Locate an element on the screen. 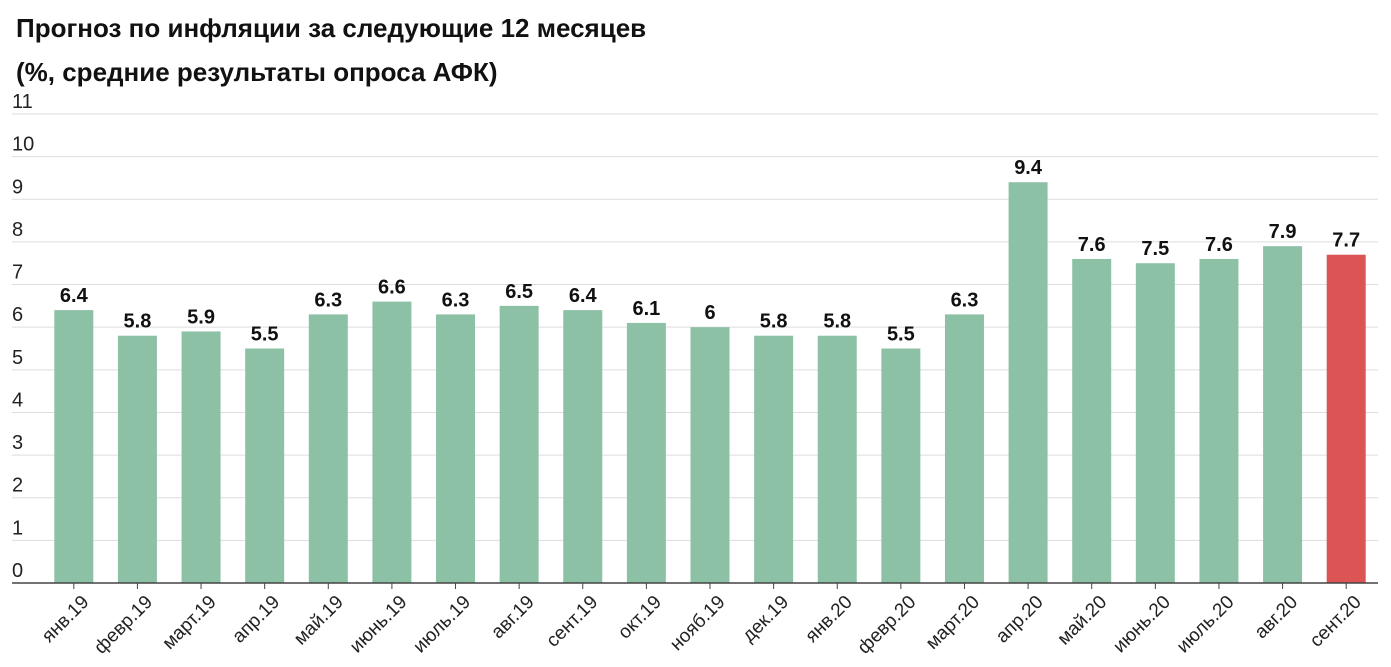 The width and height of the screenshot is (1391, 667). data-label: 7.7 is located at coordinates (1346, 241).